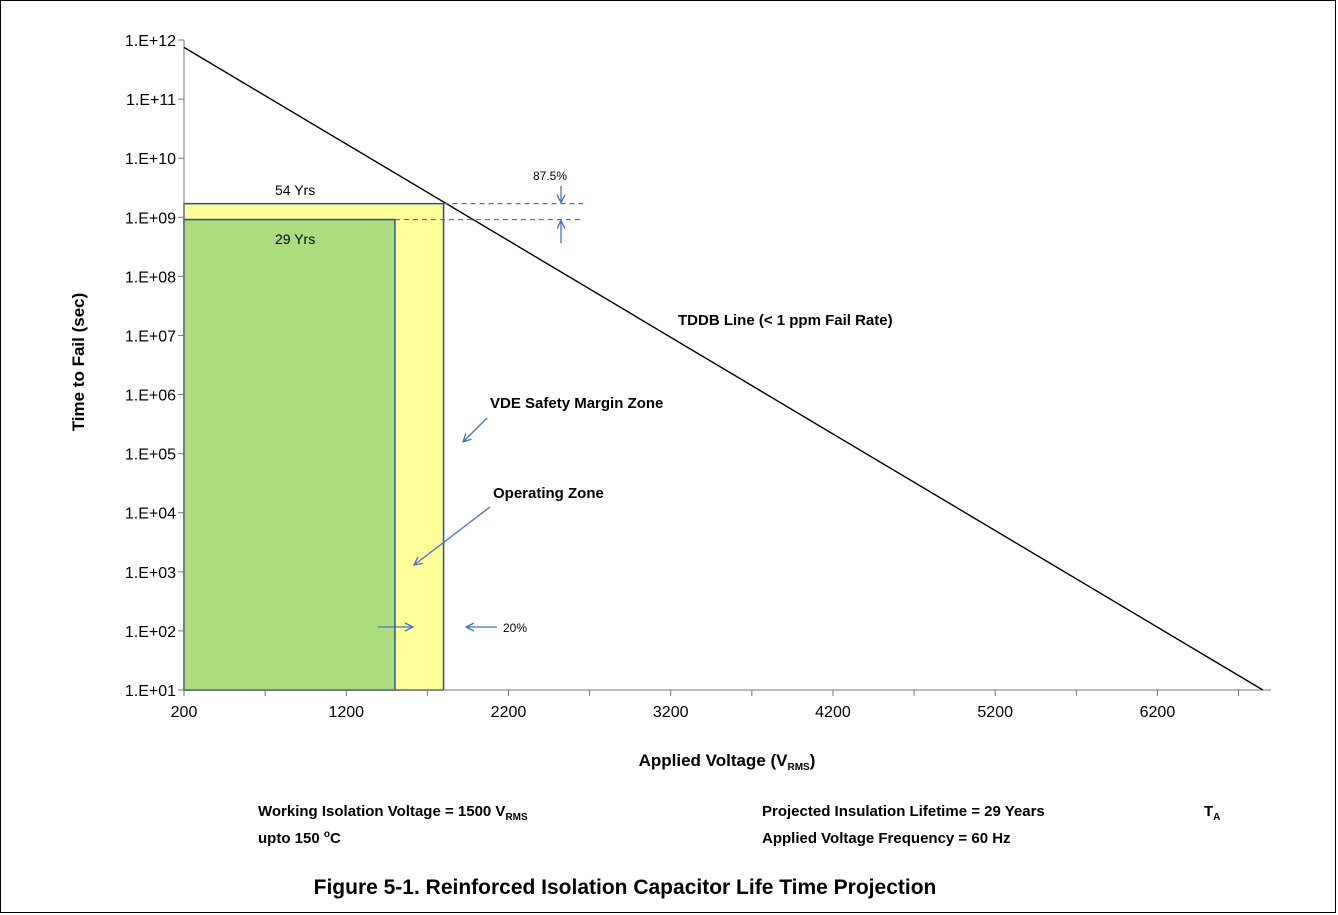 The image size is (1338, 915). Describe the element at coordinates (548, 493) in the screenshot. I see `label-operating-zone: Operating Zone` at that location.